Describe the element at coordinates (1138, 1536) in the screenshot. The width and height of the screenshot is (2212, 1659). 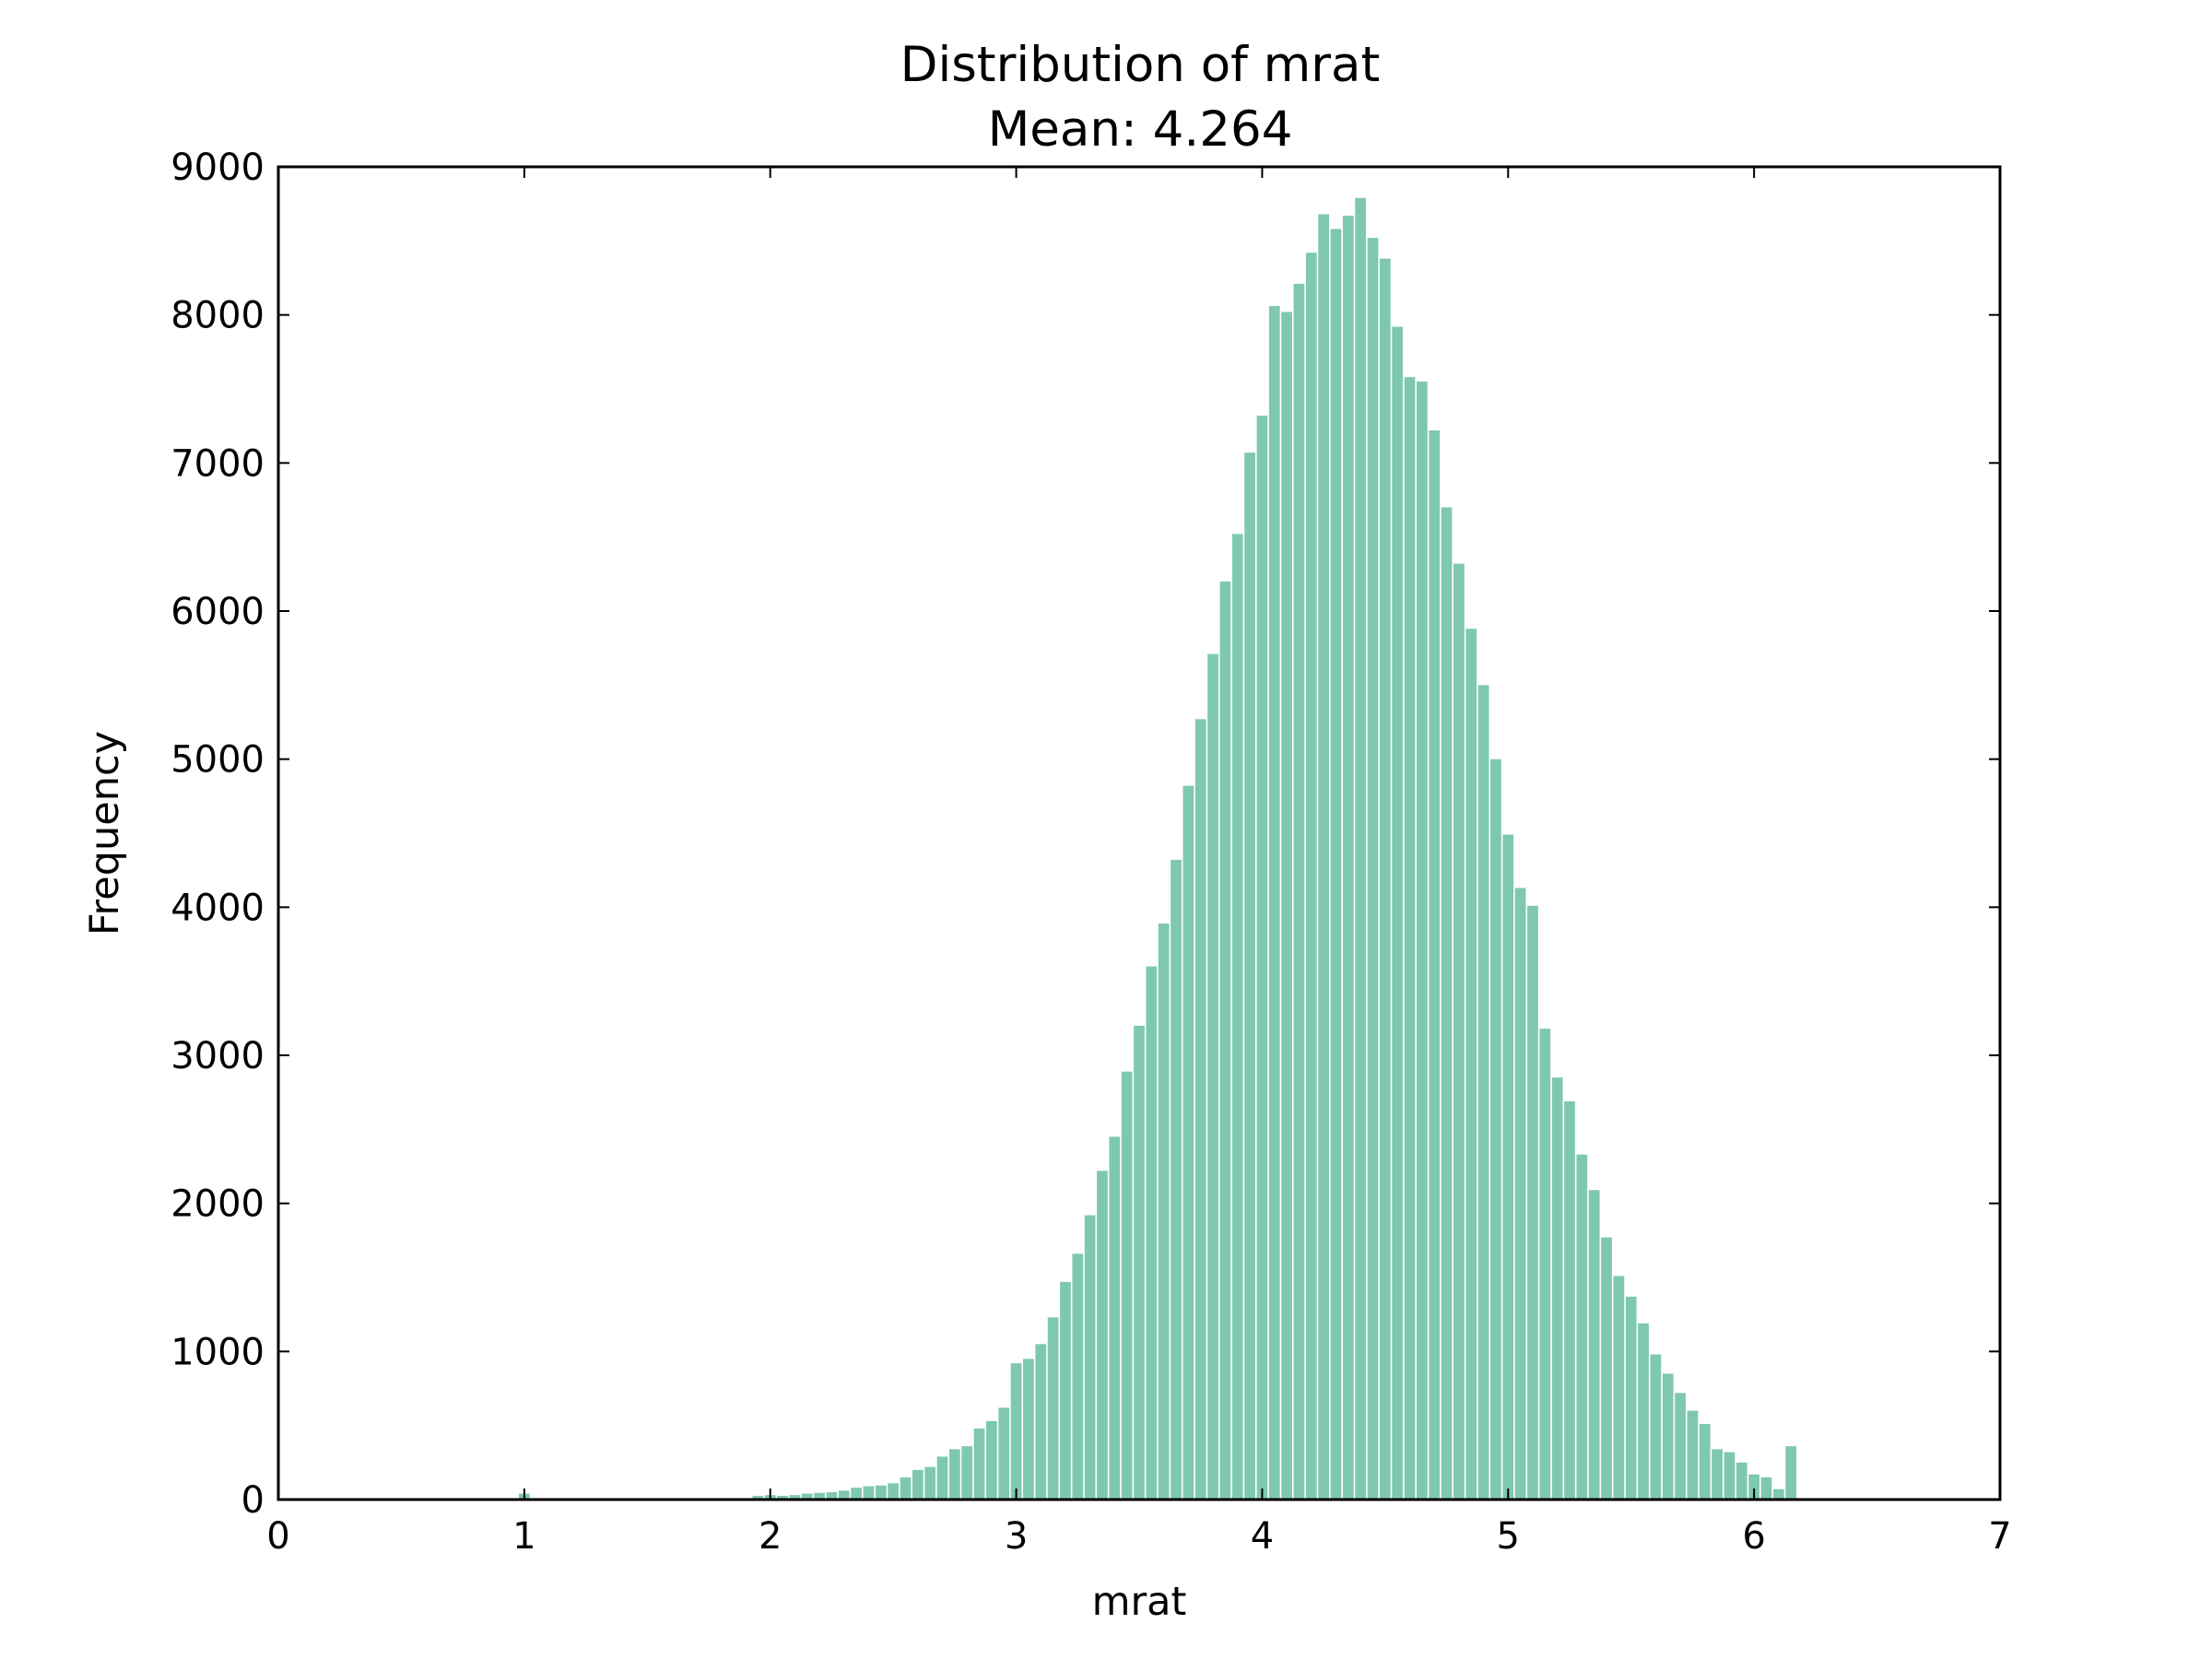
I see `x-tick-labels: 0 1 2 3 4 5 6 7` at that location.